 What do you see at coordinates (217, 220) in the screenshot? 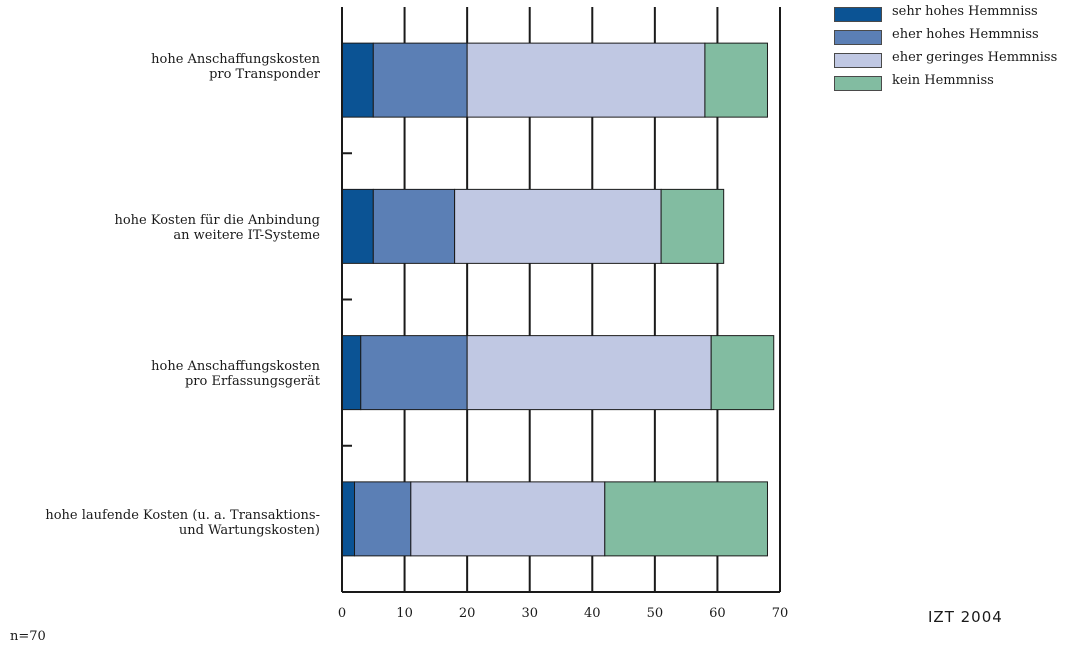
I see `category-label-line: hohe Kosten für die Anbindung` at bounding box center [217, 220].